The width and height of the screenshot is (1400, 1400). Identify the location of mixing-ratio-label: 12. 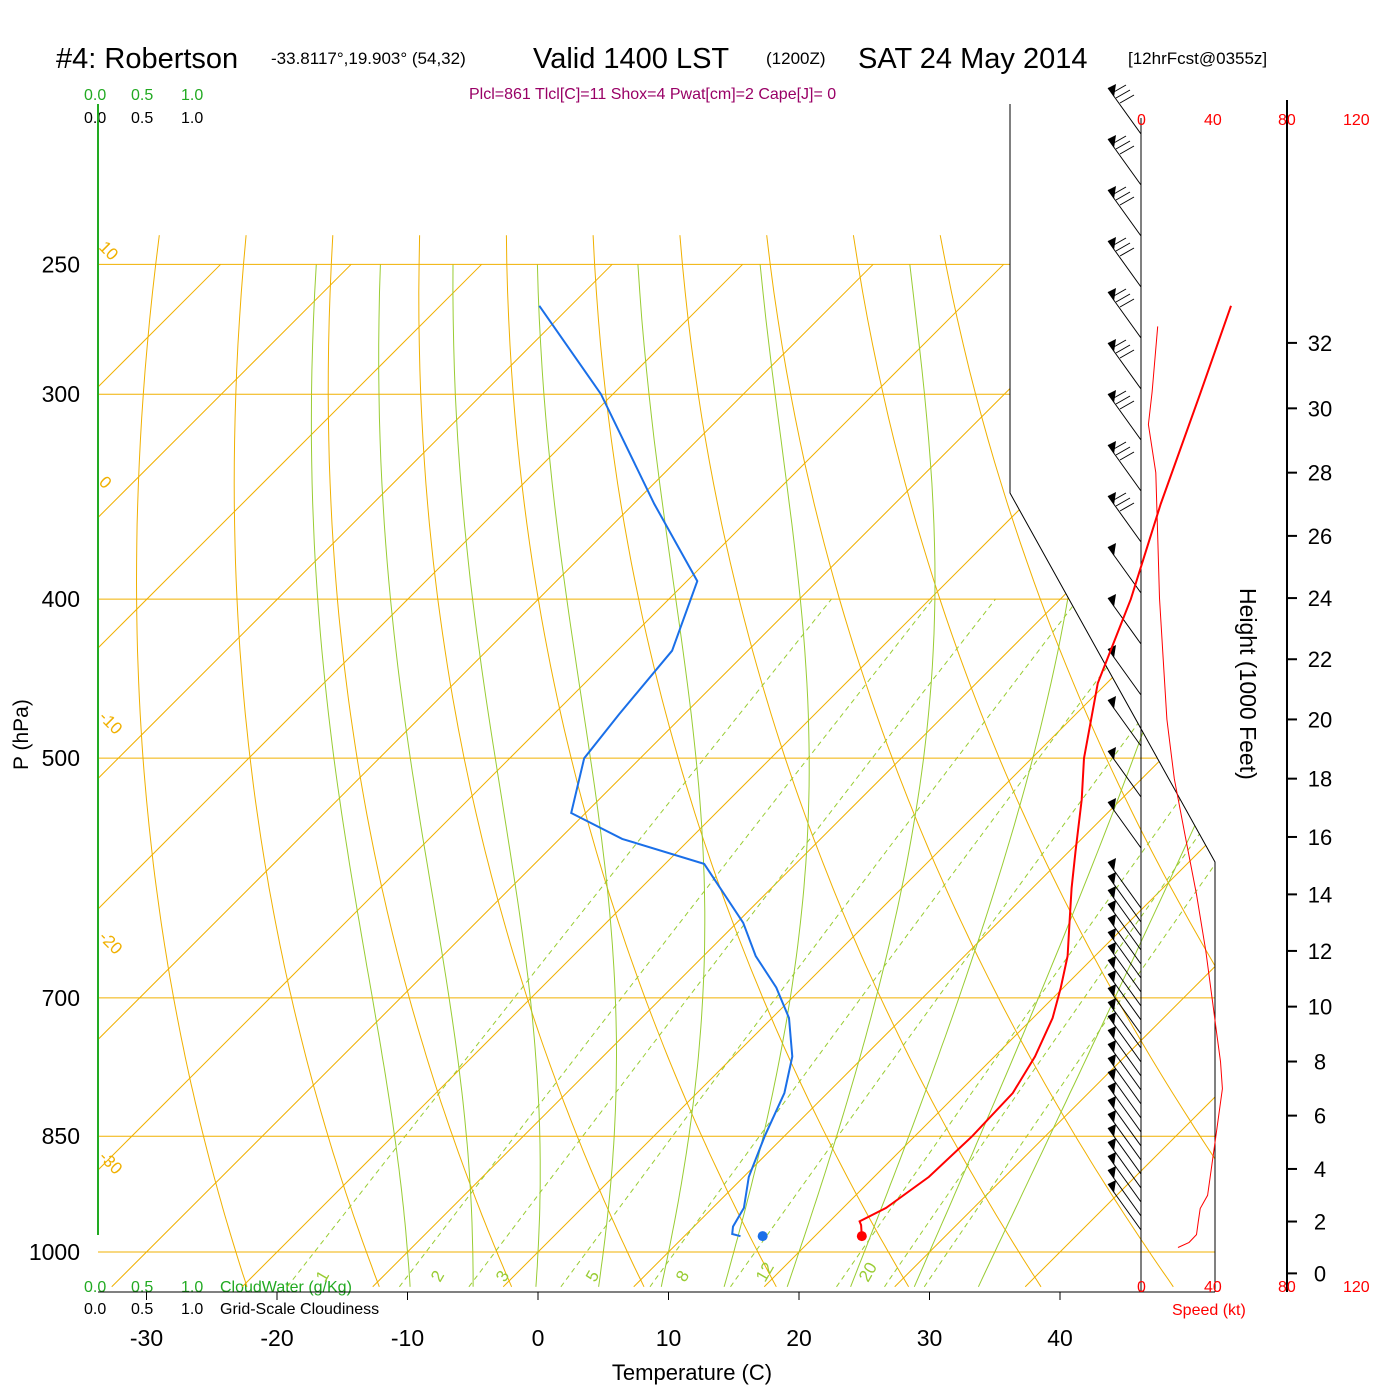
(765, 1272).